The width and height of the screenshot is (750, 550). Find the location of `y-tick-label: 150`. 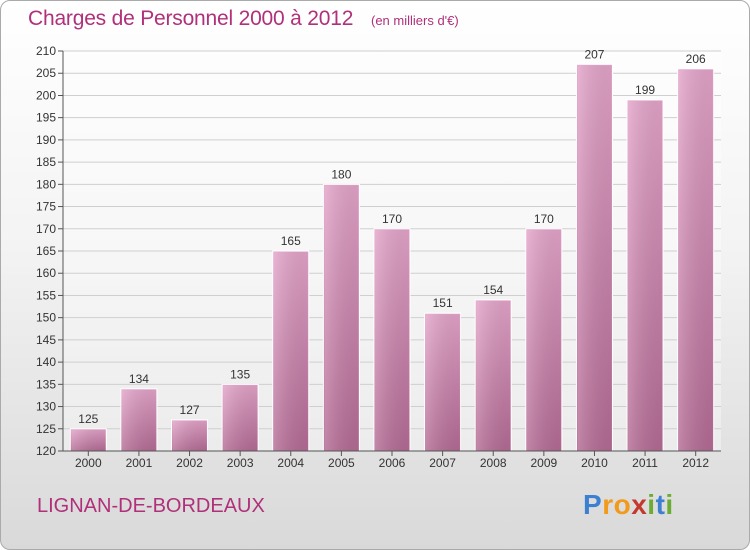

y-tick-label: 150 is located at coordinates (46, 318).